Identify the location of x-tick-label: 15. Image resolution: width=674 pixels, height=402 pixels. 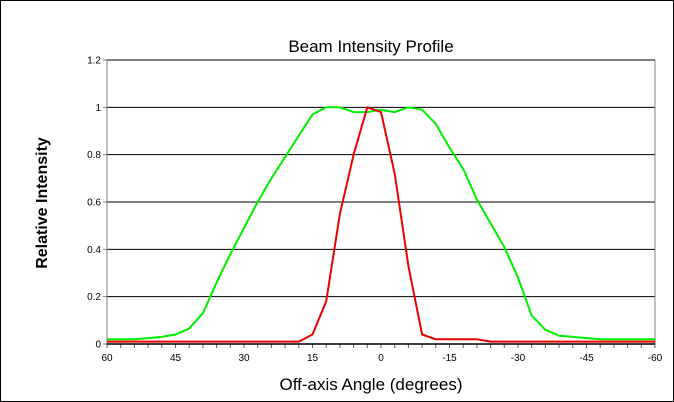
(313, 358).